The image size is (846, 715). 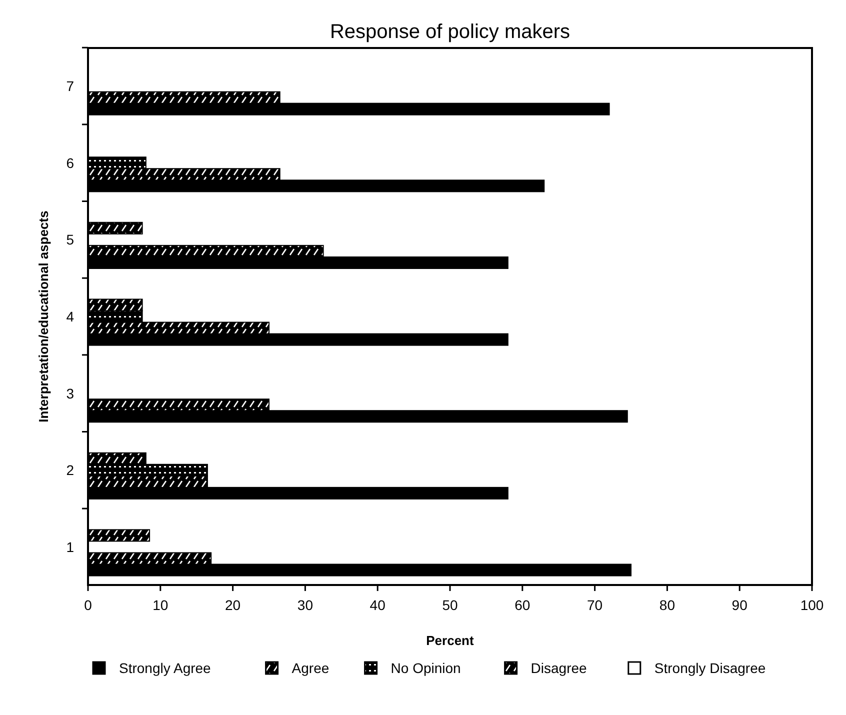 What do you see at coordinates (70, 470) in the screenshot?
I see `y-tick-label: 2` at bounding box center [70, 470].